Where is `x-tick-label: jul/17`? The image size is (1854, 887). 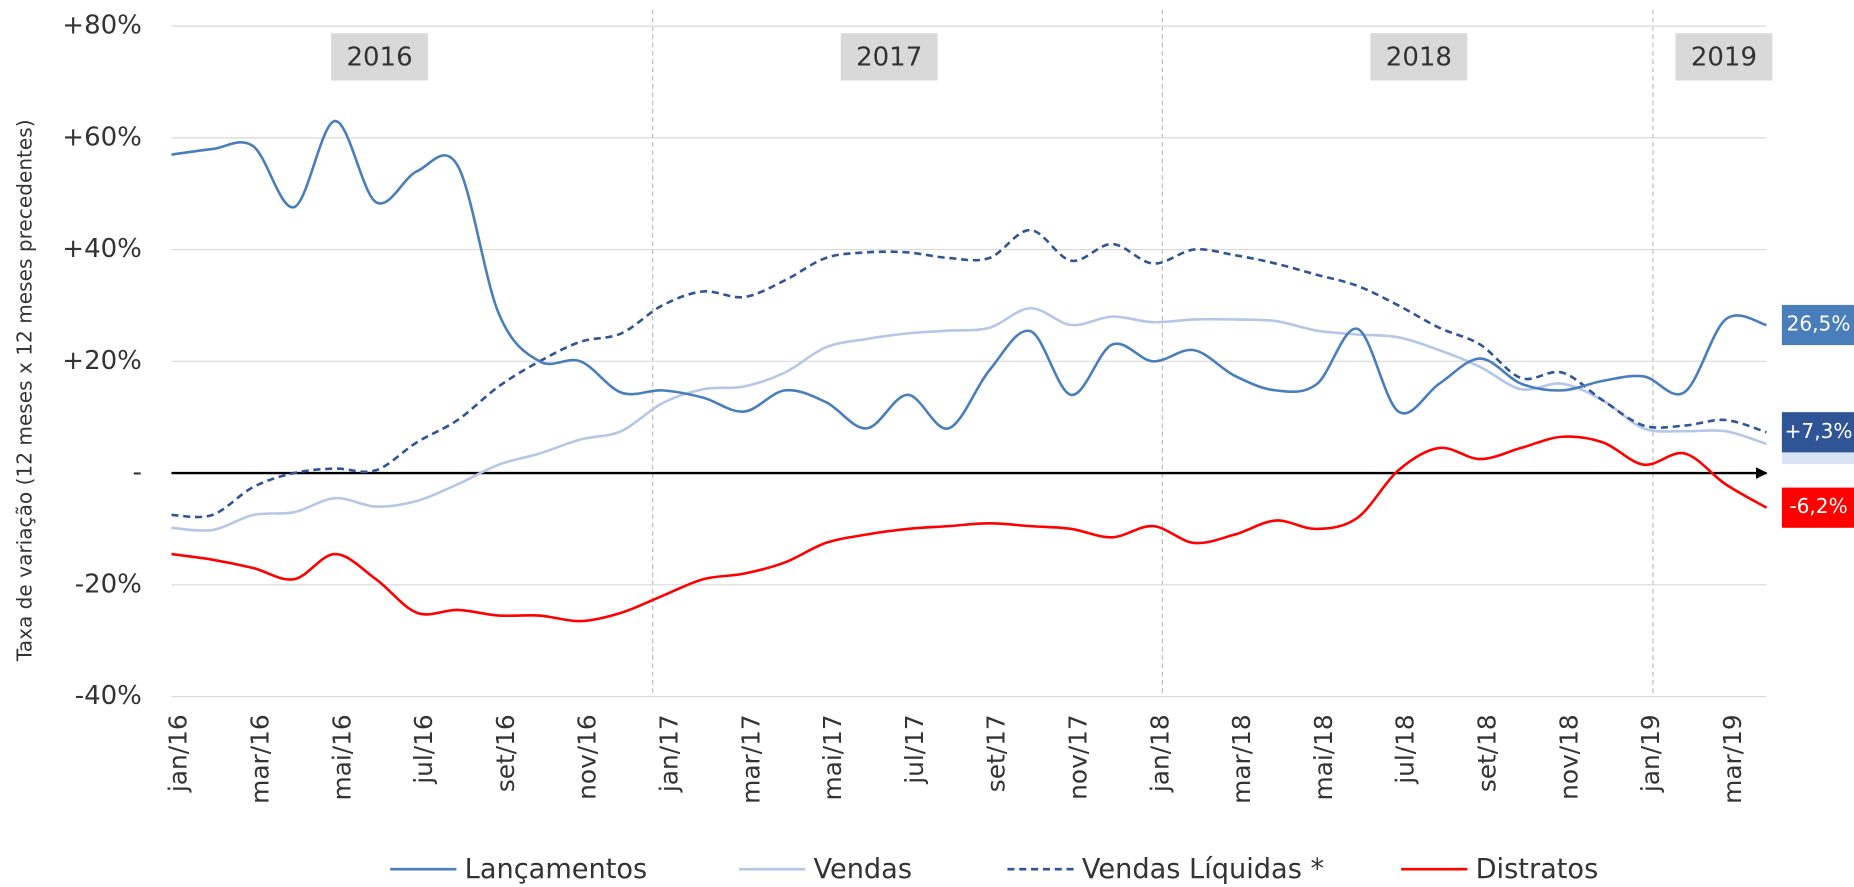
x-tick-label: jul/17 is located at coordinates (914, 749).